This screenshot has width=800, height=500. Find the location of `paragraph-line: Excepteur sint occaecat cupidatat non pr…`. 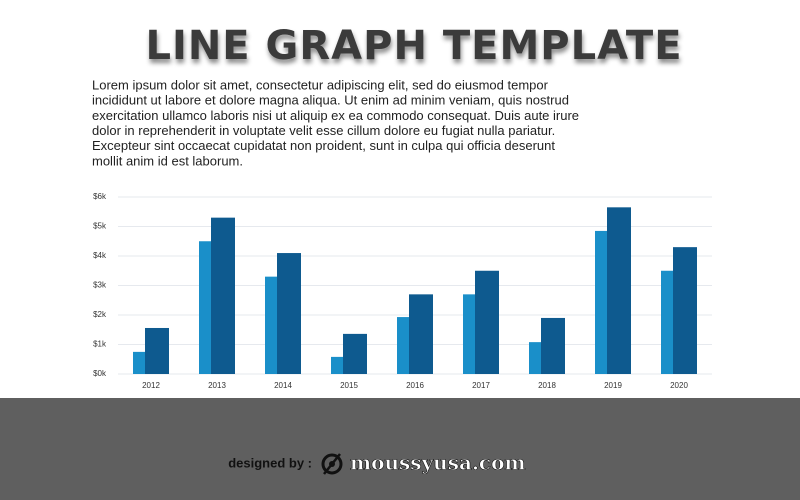

paragraph-line: Excepteur sint occaecat cupidatat non pr… is located at coordinates (323, 145).